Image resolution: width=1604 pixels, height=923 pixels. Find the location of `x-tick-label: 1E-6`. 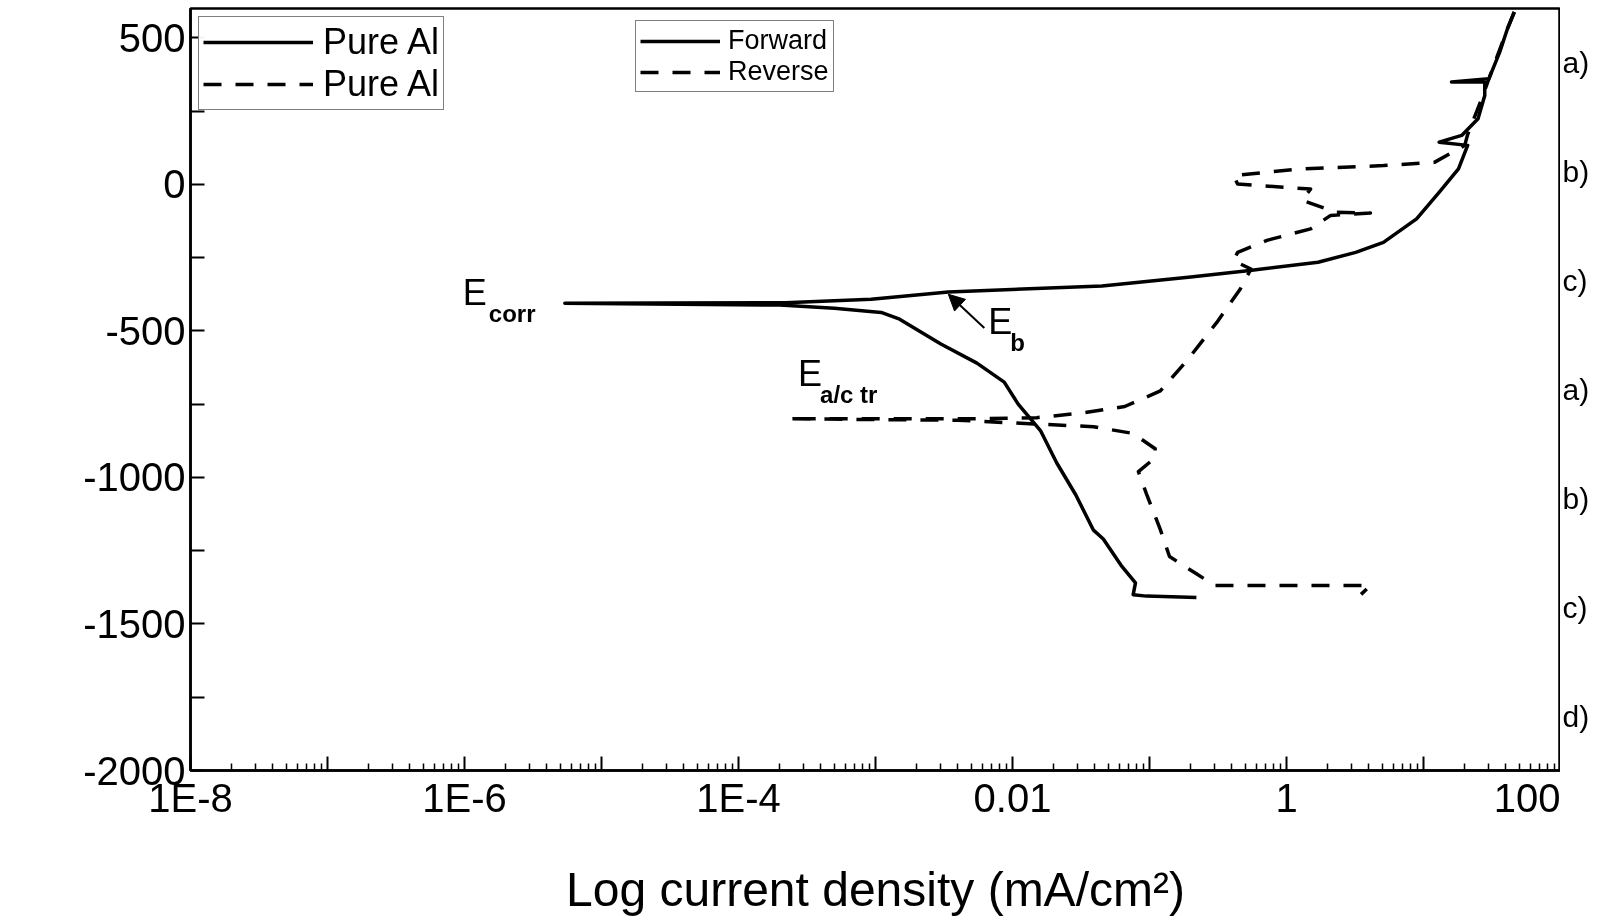

x-tick-label: 1E-6 is located at coordinates (464, 797).